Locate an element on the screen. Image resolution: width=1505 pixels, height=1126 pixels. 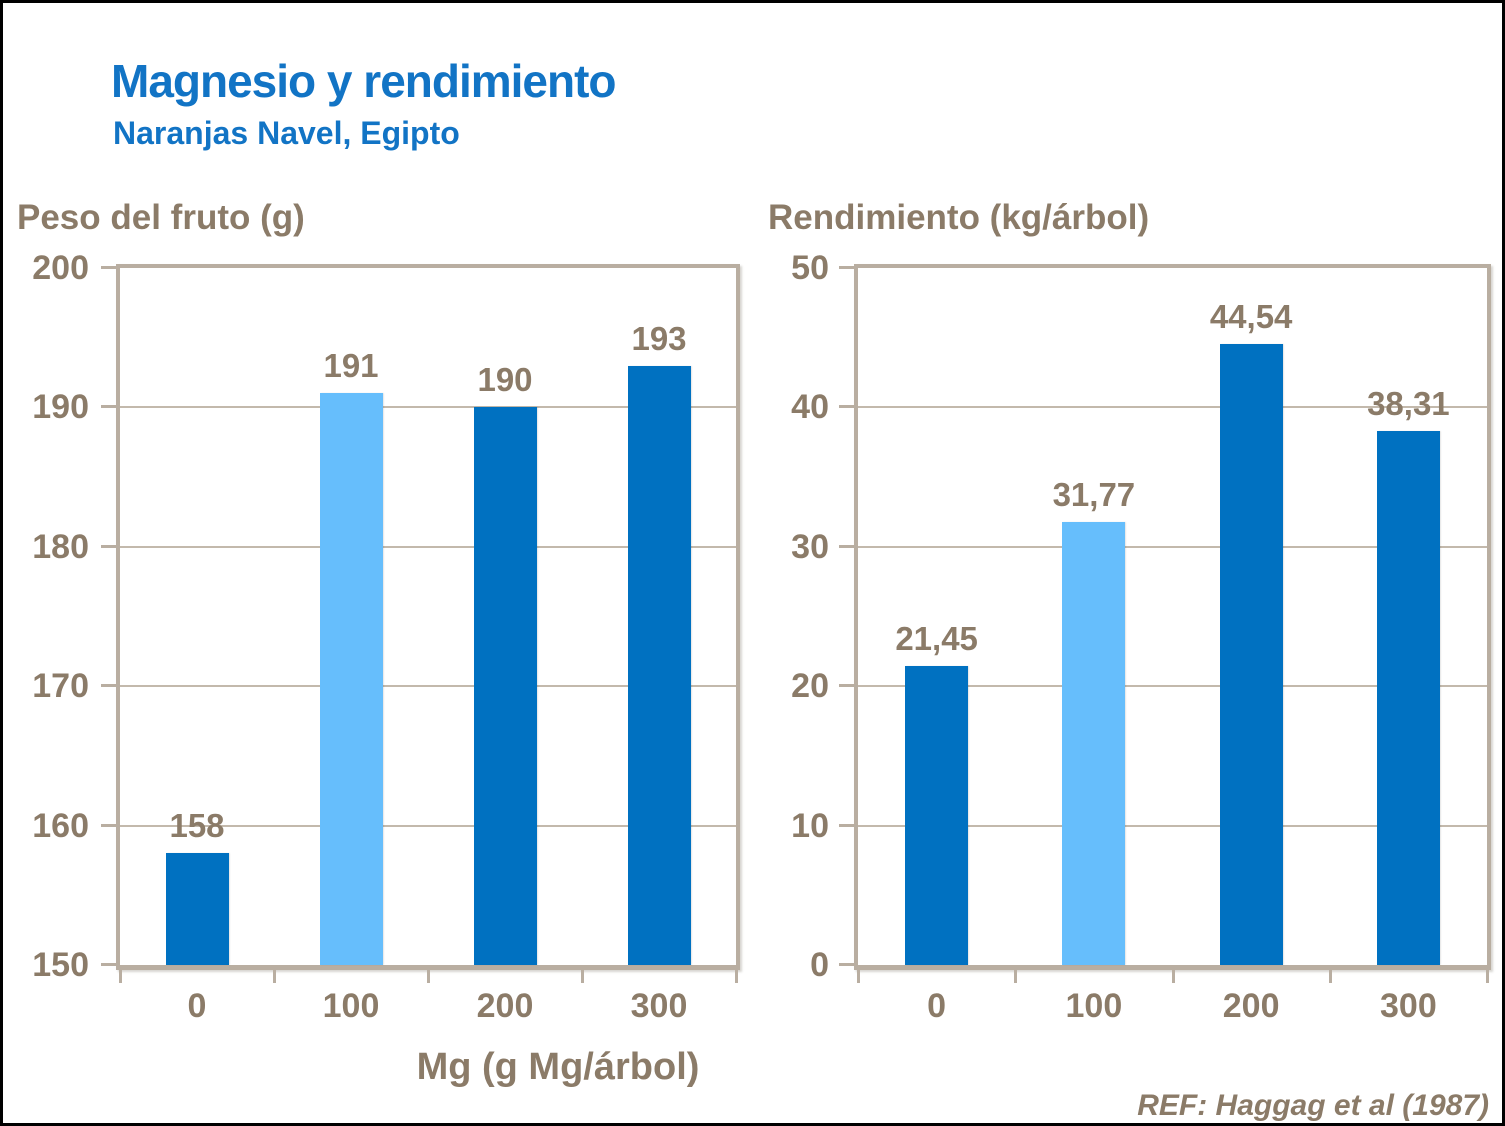
page-subtitle: Naranjas Navel, Egipto is located at coordinates (286, 133).